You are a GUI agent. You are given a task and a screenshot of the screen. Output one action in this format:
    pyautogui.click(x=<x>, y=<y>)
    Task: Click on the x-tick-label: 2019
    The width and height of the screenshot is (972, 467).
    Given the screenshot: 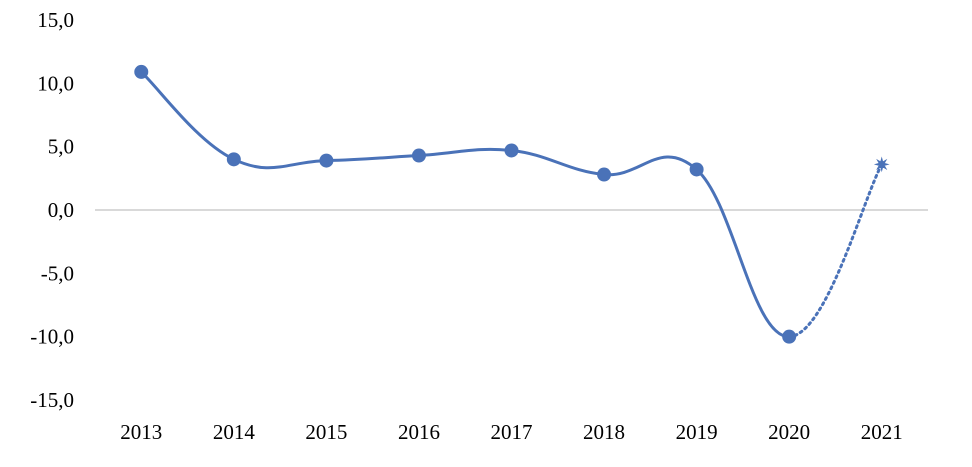 What is the action you would take?
    pyautogui.click(x=697, y=432)
    